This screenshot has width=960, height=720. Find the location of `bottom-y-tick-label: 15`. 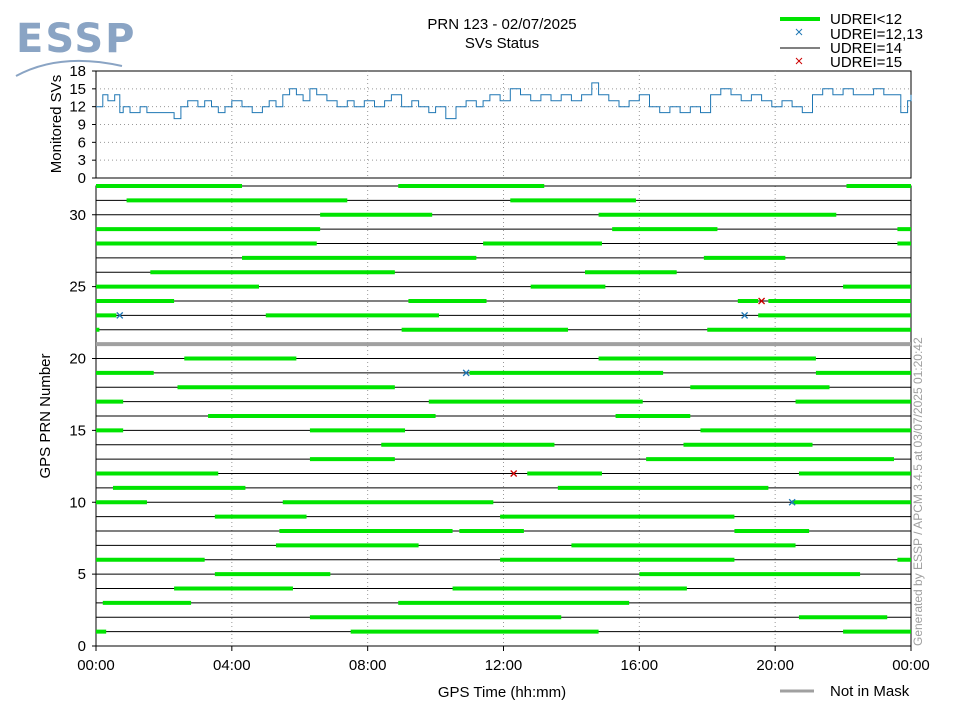

bottom-y-tick-label: 15 is located at coordinates (77, 430).